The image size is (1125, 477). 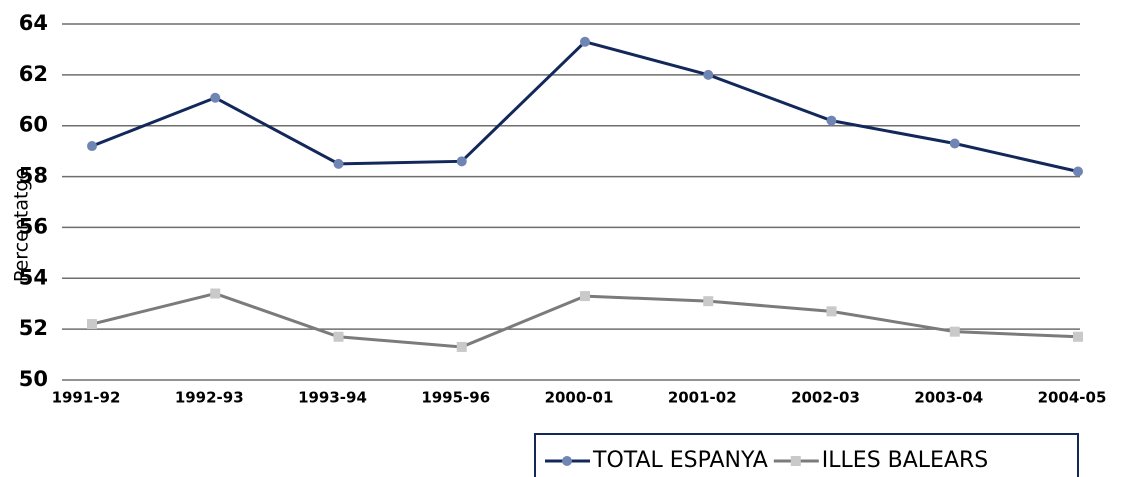 What do you see at coordinates (33, 125) in the screenshot?
I see `y-tick-label: 60` at bounding box center [33, 125].